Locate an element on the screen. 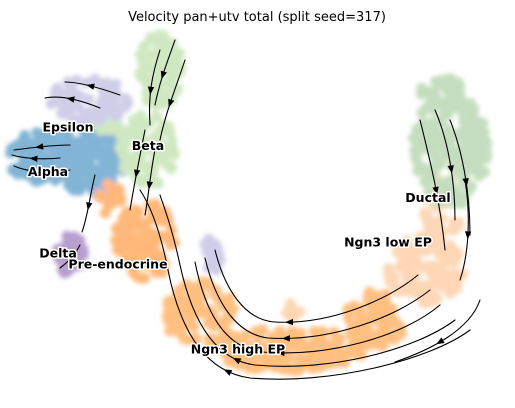  cluster-label-beta: Beta is located at coordinates (148, 145).